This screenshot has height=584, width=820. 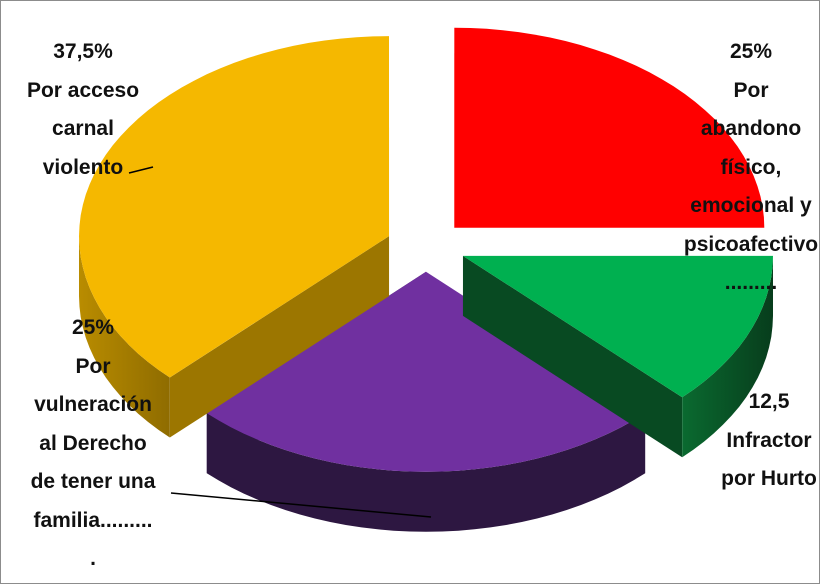 What do you see at coordinates (124, 337) in the screenshot?
I see `slice-side-acceso` at bounding box center [124, 337].